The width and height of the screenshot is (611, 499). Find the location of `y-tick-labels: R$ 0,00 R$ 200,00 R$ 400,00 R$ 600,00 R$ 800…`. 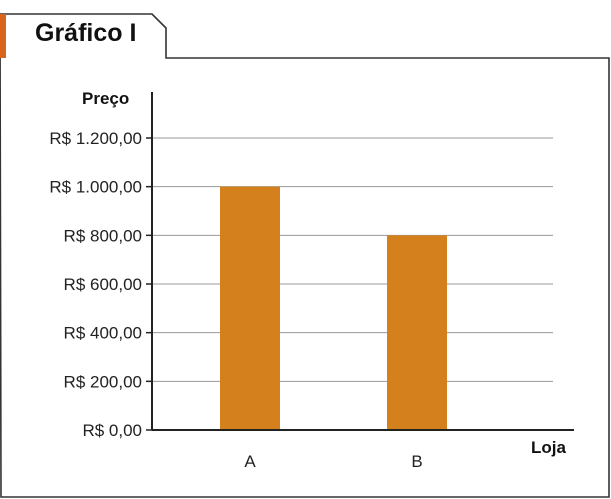

y-tick-labels: R$ 0,00 R$ 200,00 R$ 400,00 R$ 600,00 R$ 800… is located at coordinates (95, 284).